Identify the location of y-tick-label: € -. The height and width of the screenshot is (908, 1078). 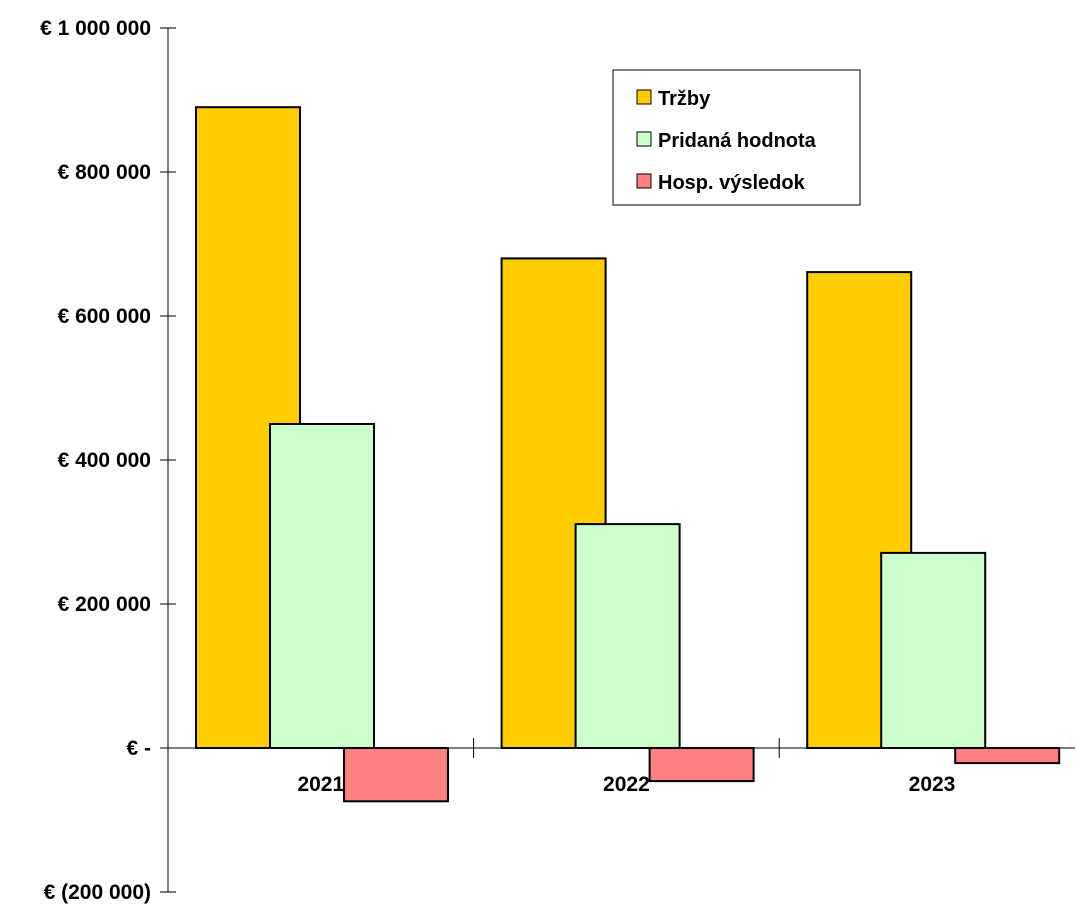
(138, 748).